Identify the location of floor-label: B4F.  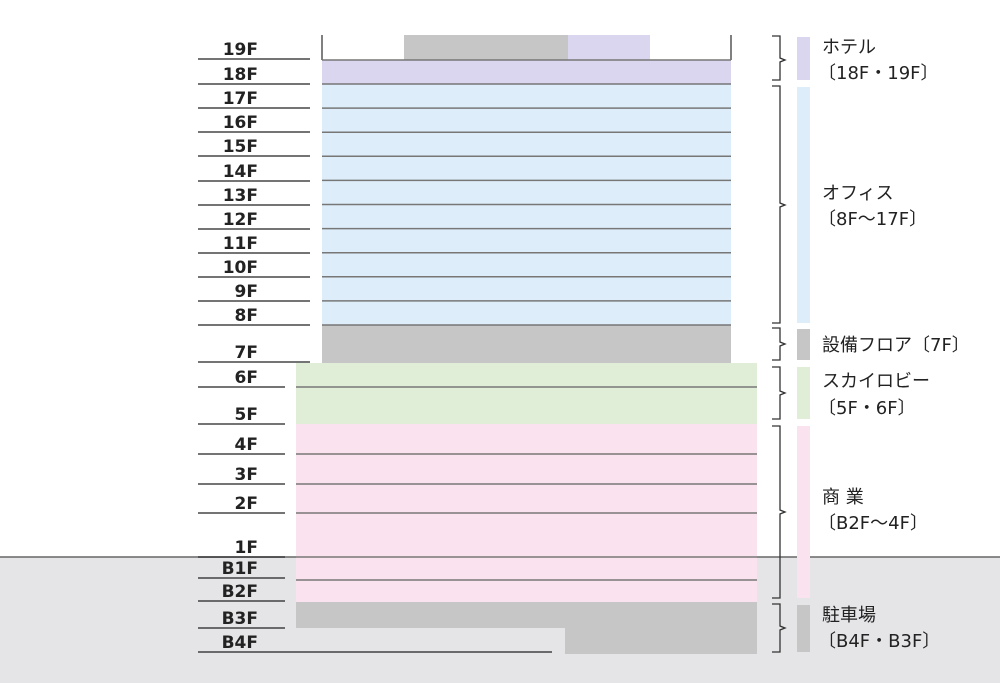
(240, 643).